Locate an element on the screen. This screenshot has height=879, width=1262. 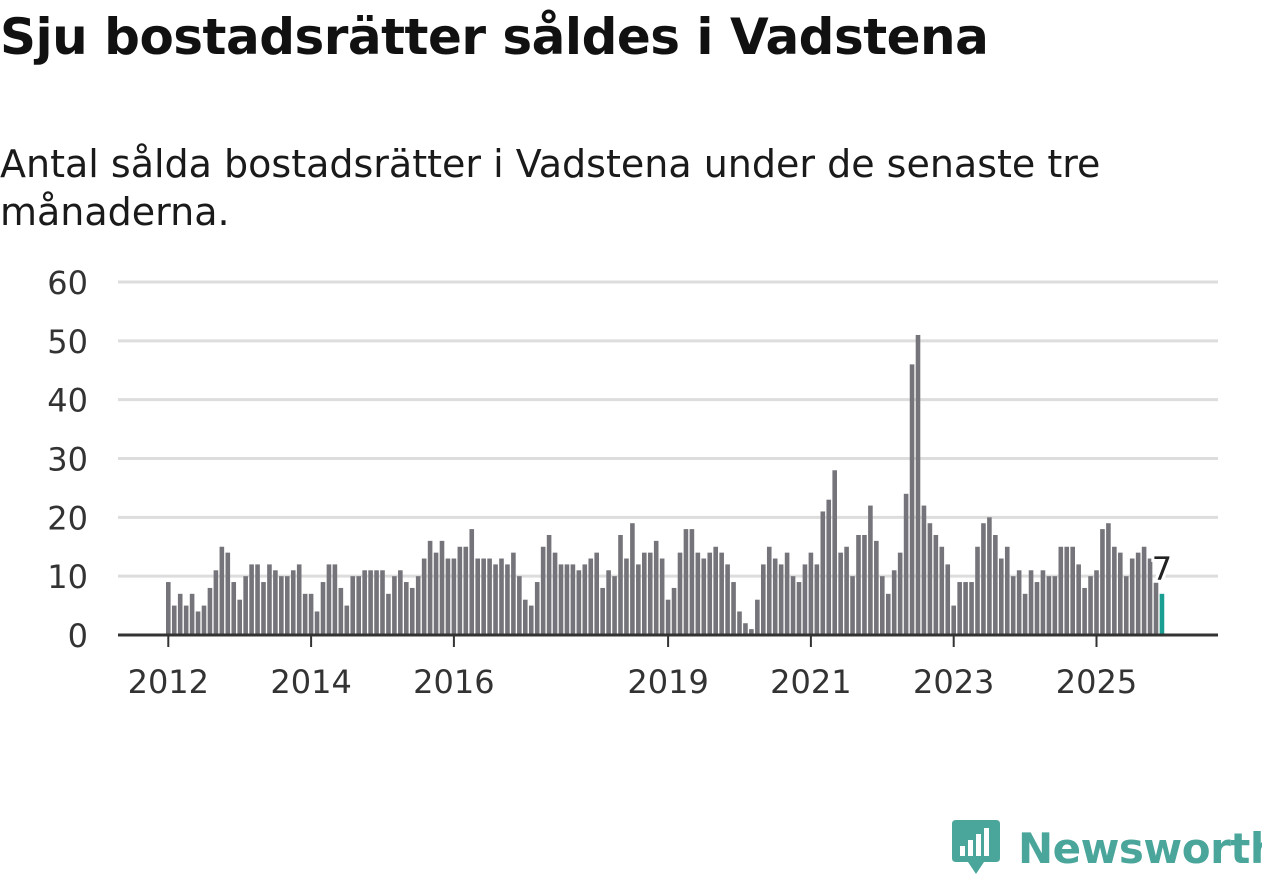
y-axis-labels: 0 10 20 30 40 50 60 is located at coordinates (67, 459).